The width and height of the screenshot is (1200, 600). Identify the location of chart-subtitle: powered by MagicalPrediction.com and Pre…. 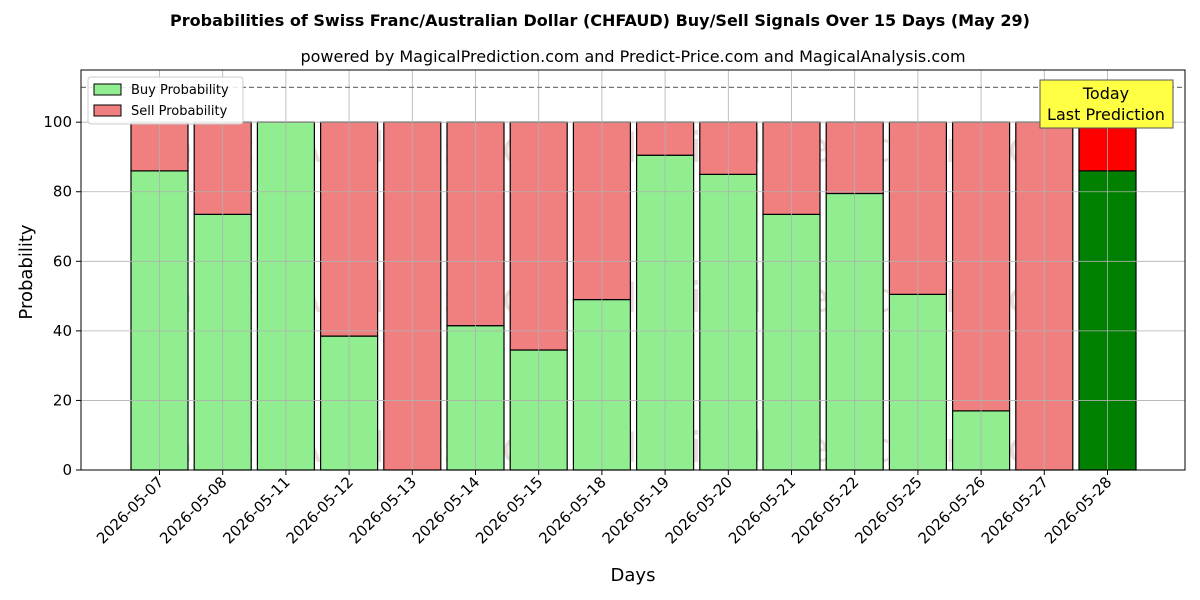
(632, 56).